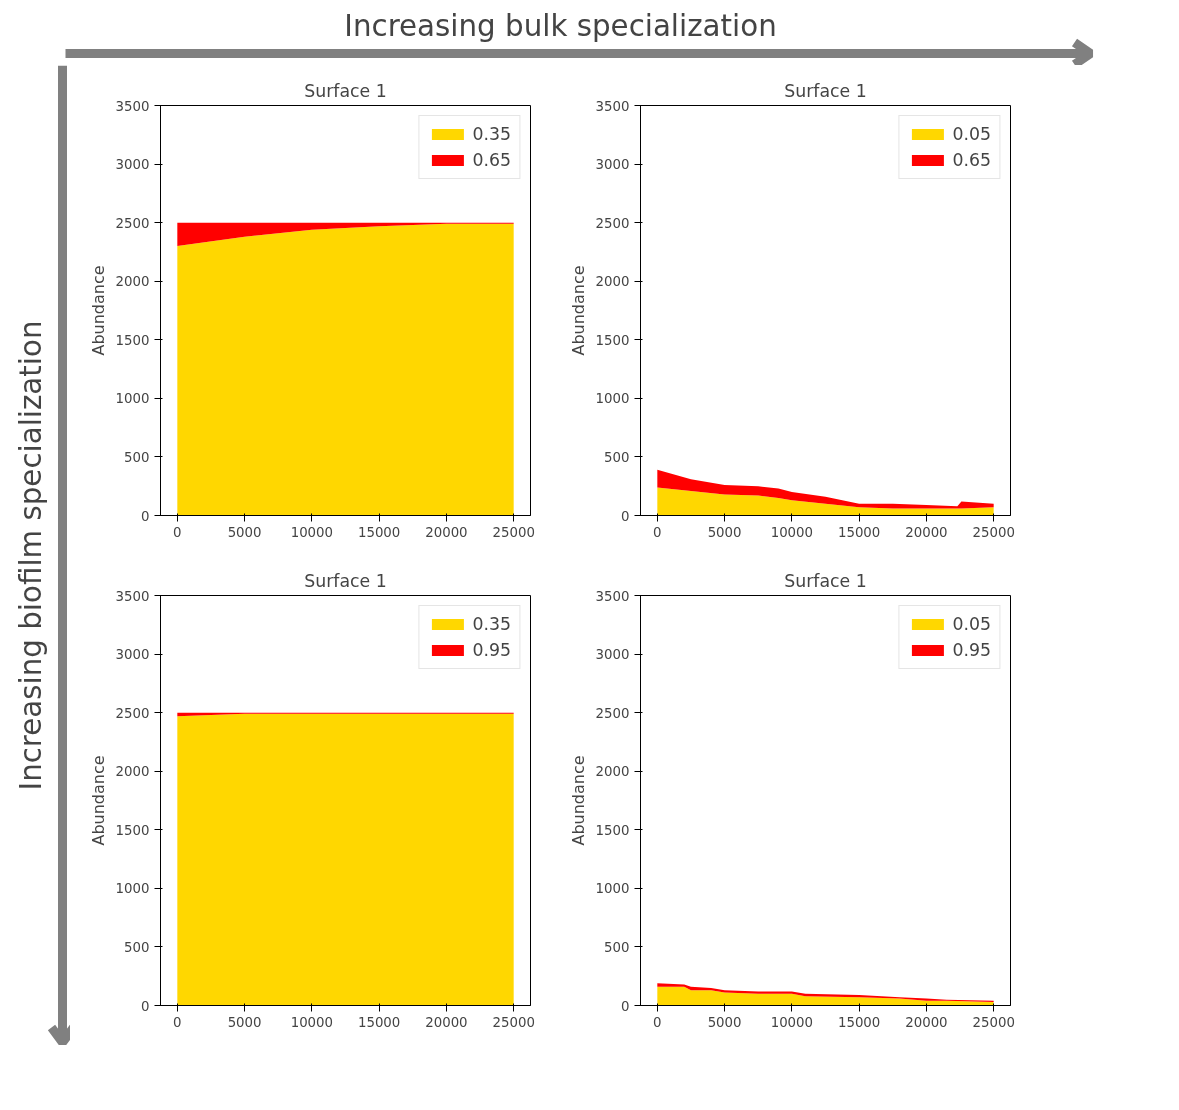 This screenshot has height=1110, width=1179. Describe the element at coordinates (30, 555) in the screenshot. I see `text: Increasing biofilm specialization` at that location.